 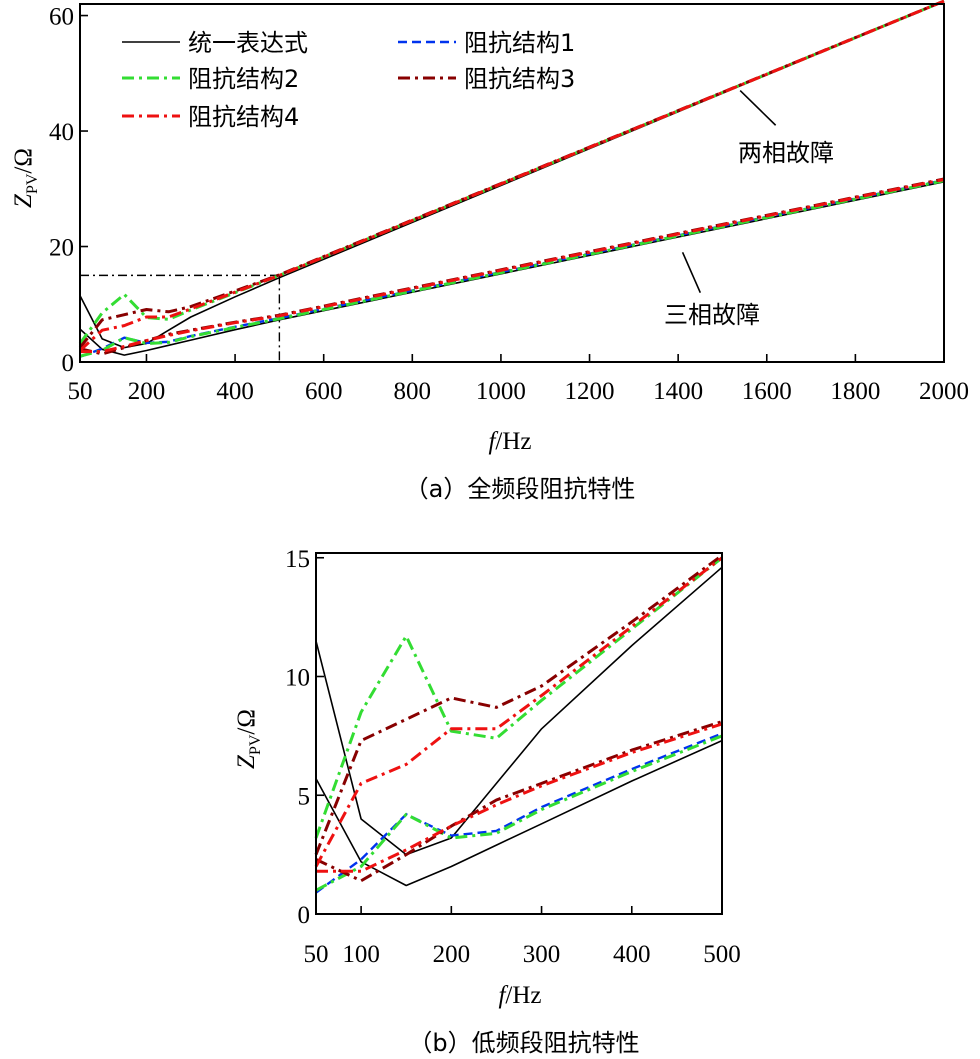 What do you see at coordinates (61, 17) in the screenshot?
I see `y-tick-label-a-3: 60` at bounding box center [61, 17].